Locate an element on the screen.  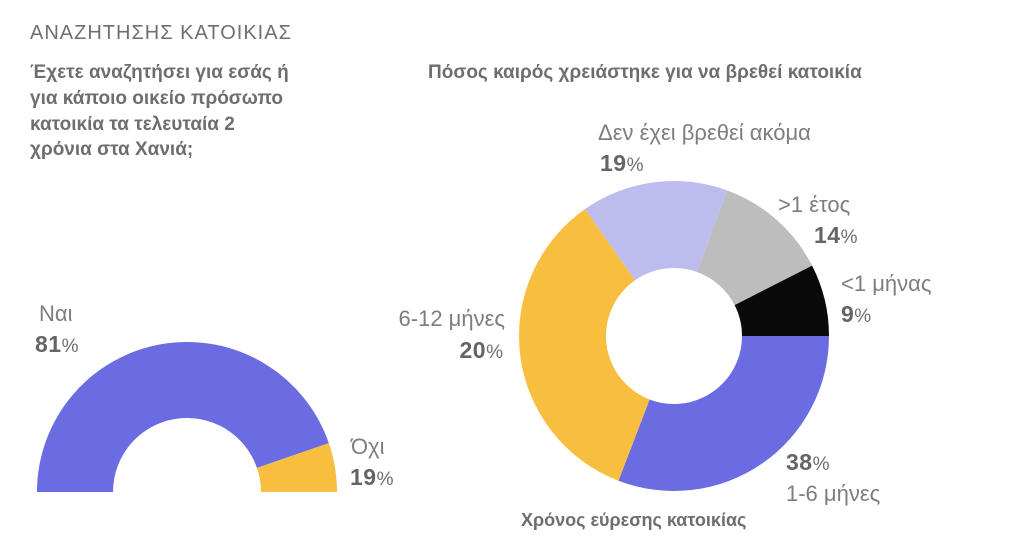
donut-label-1-6-months: 1-6 μήνες is located at coordinates (833, 493).